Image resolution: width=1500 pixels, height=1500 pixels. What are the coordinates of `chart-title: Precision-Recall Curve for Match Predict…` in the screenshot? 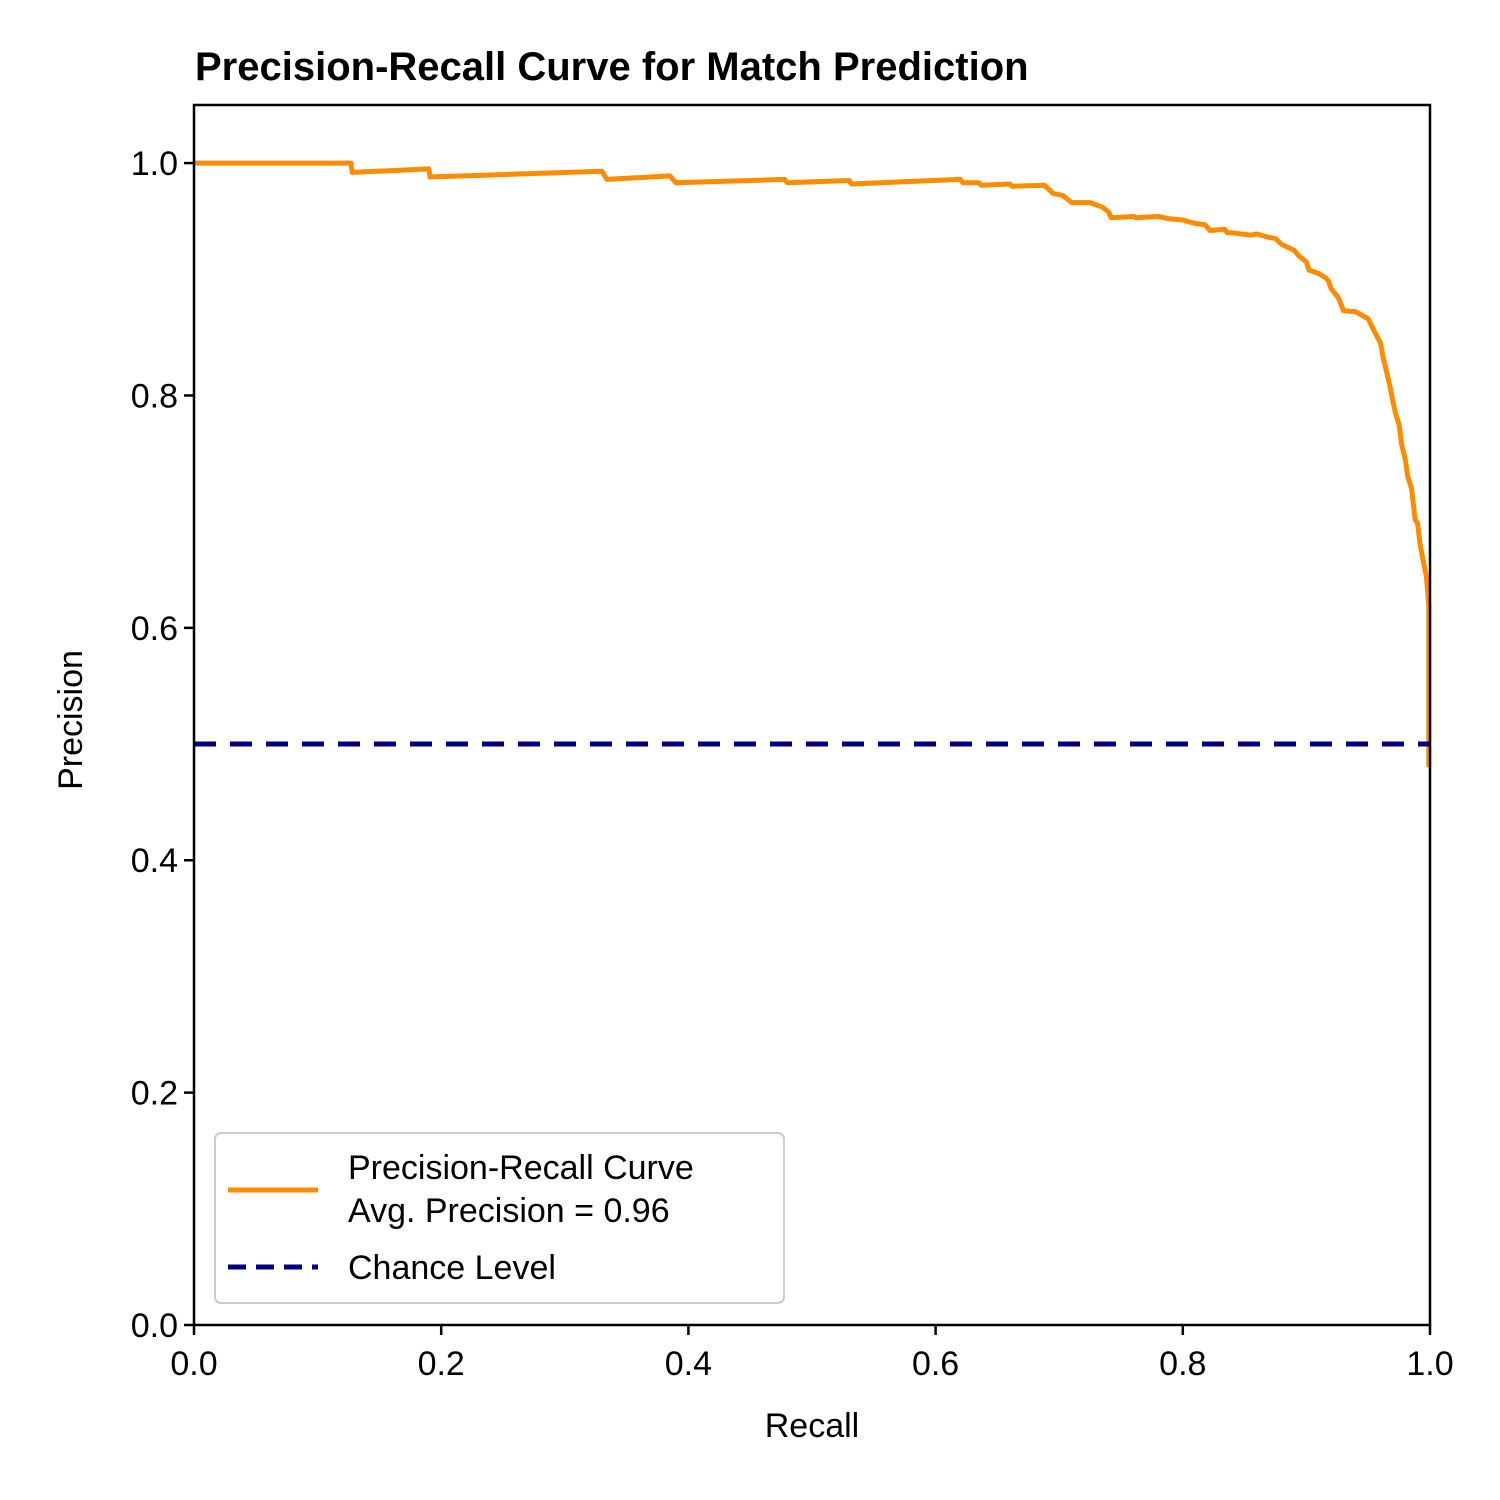 It's located at (612, 67).